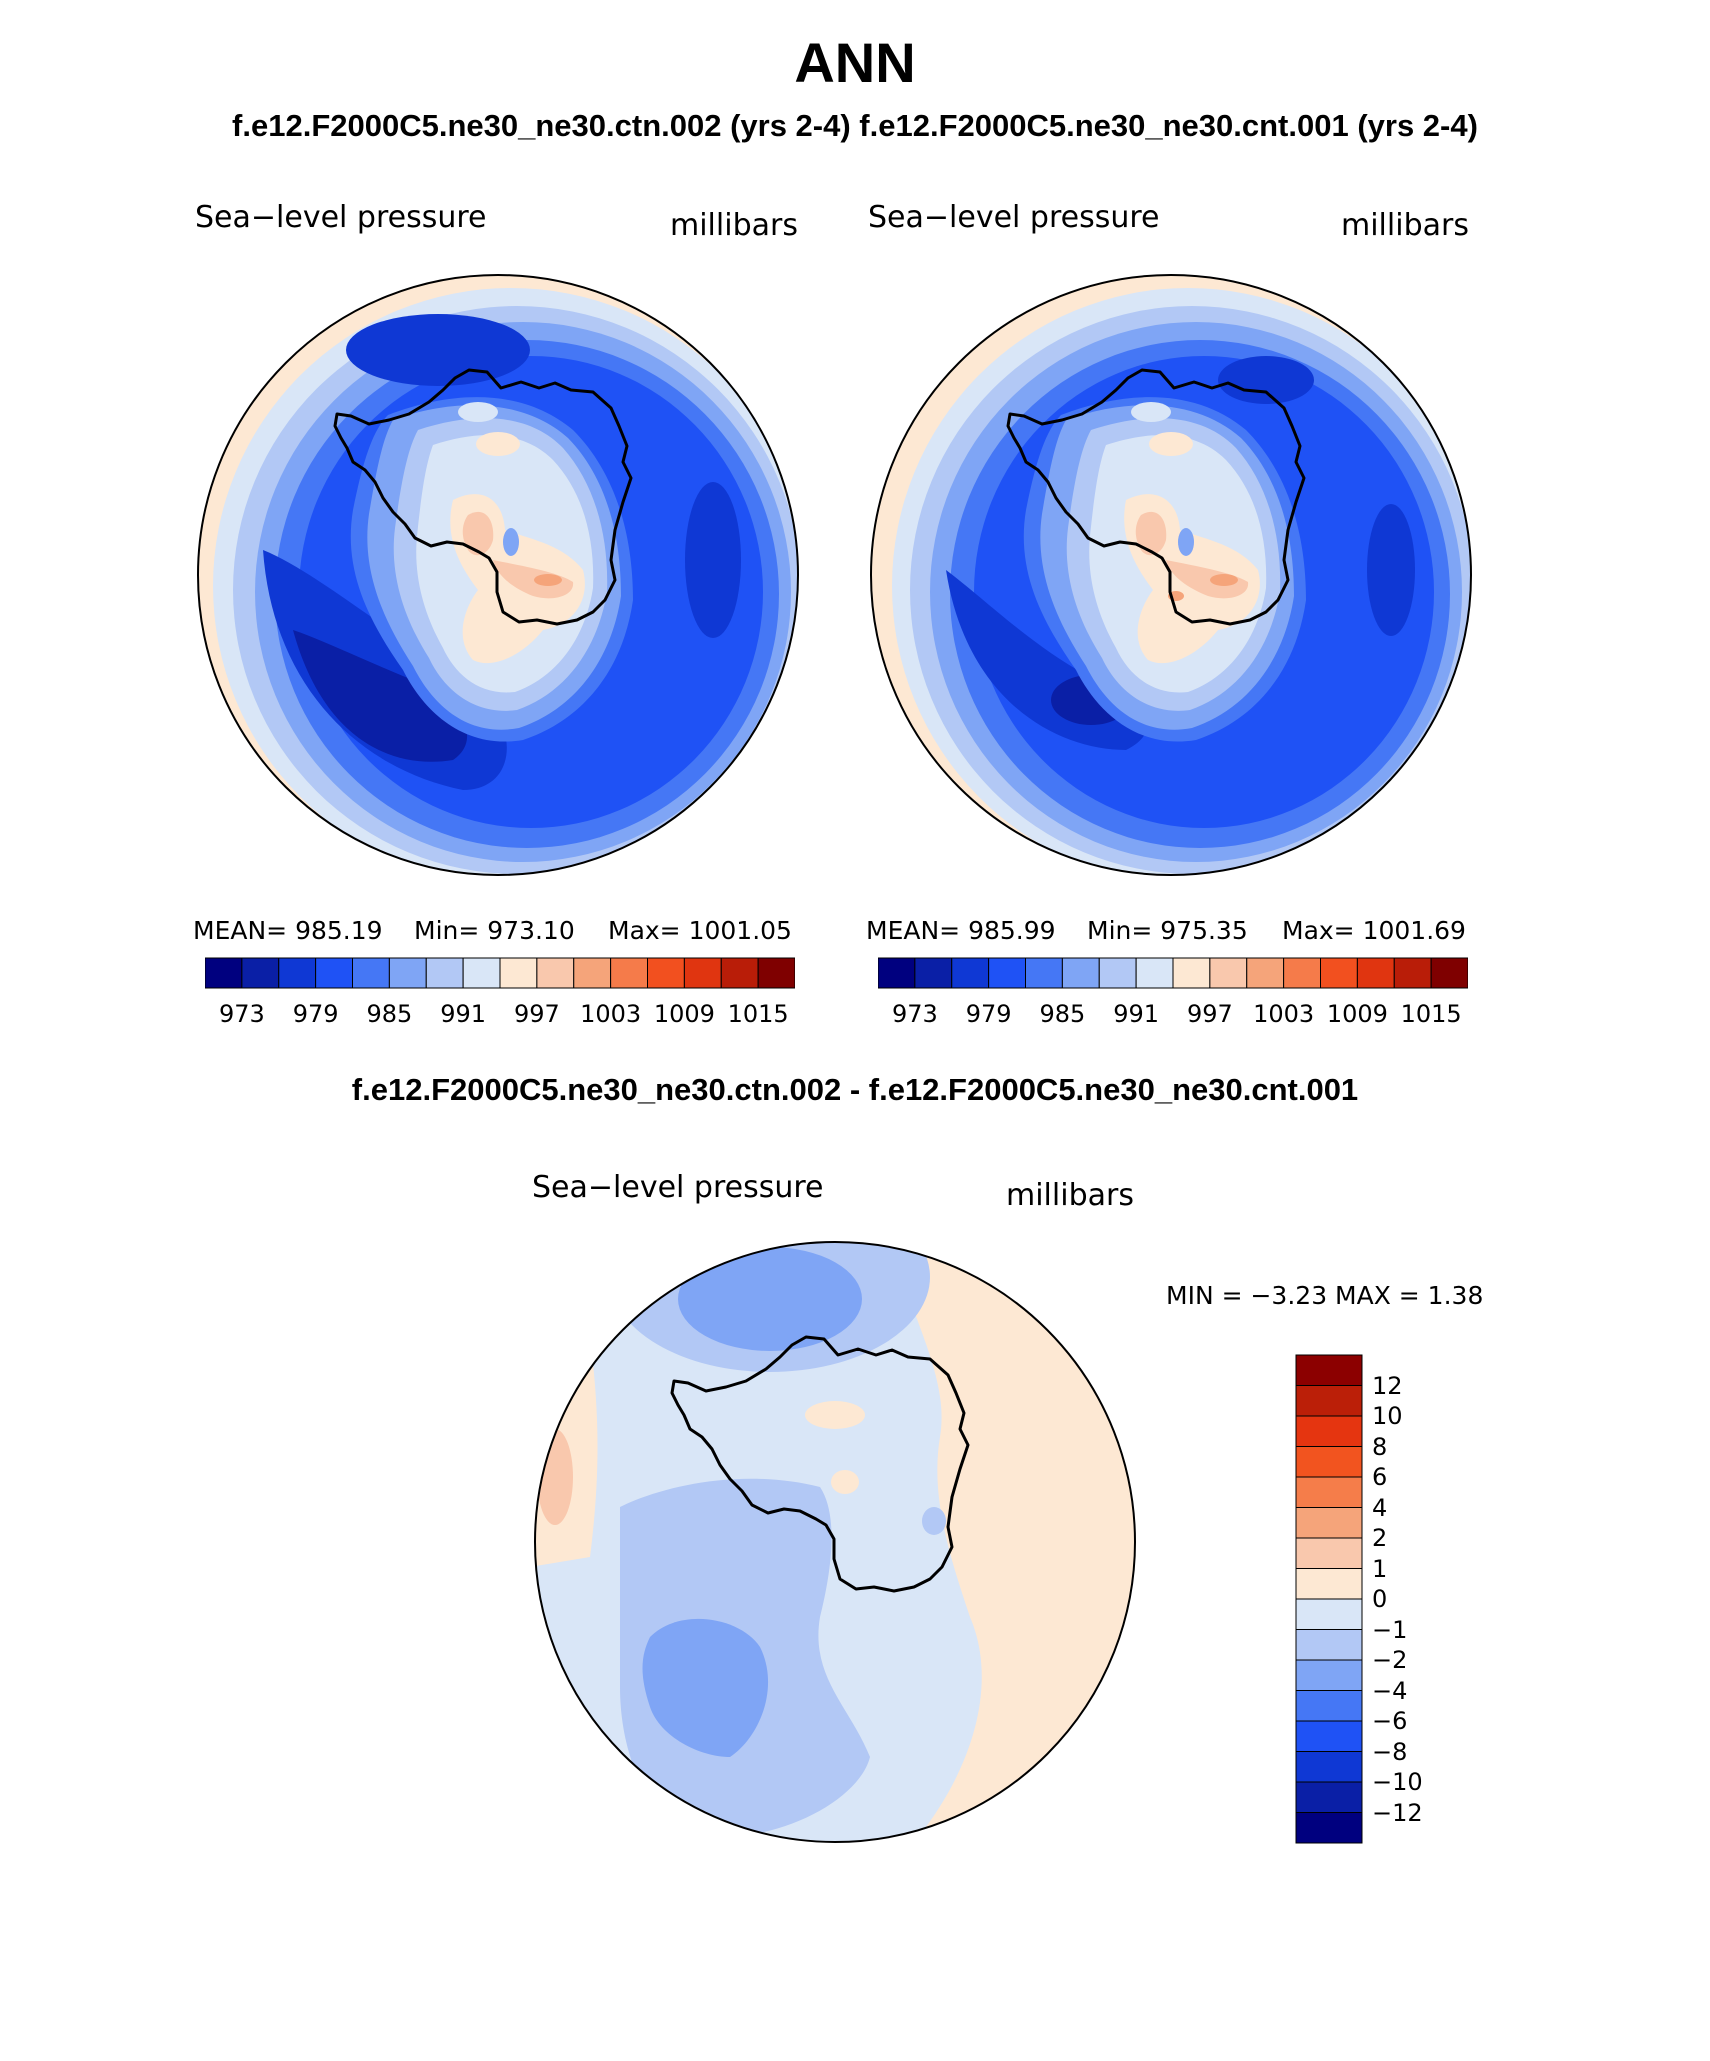  Describe the element at coordinates (1397, 1782) in the screenshot. I see `difference-colorbar-tick-label: −10` at that location.